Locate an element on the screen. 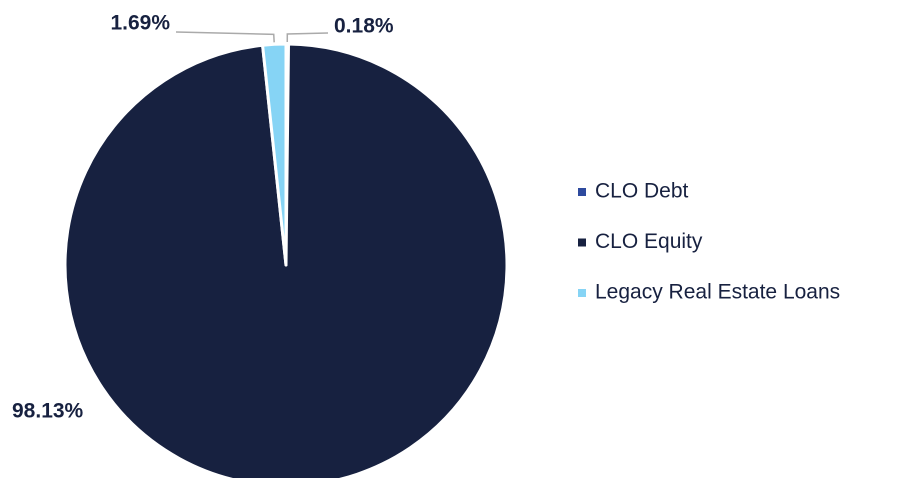 The width and height of the screenshot is (898, 478). legend-label: Legacy Real Estate Loans is located at coordinates (717, 292).